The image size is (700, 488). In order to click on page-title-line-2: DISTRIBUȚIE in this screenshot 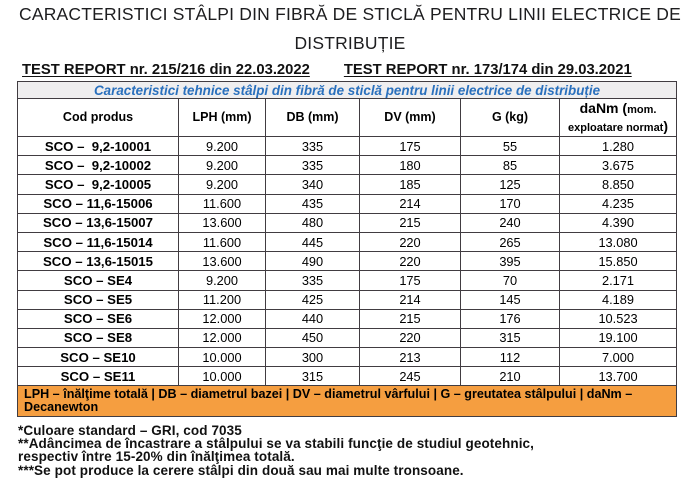, I will do `click(350, 42)`.